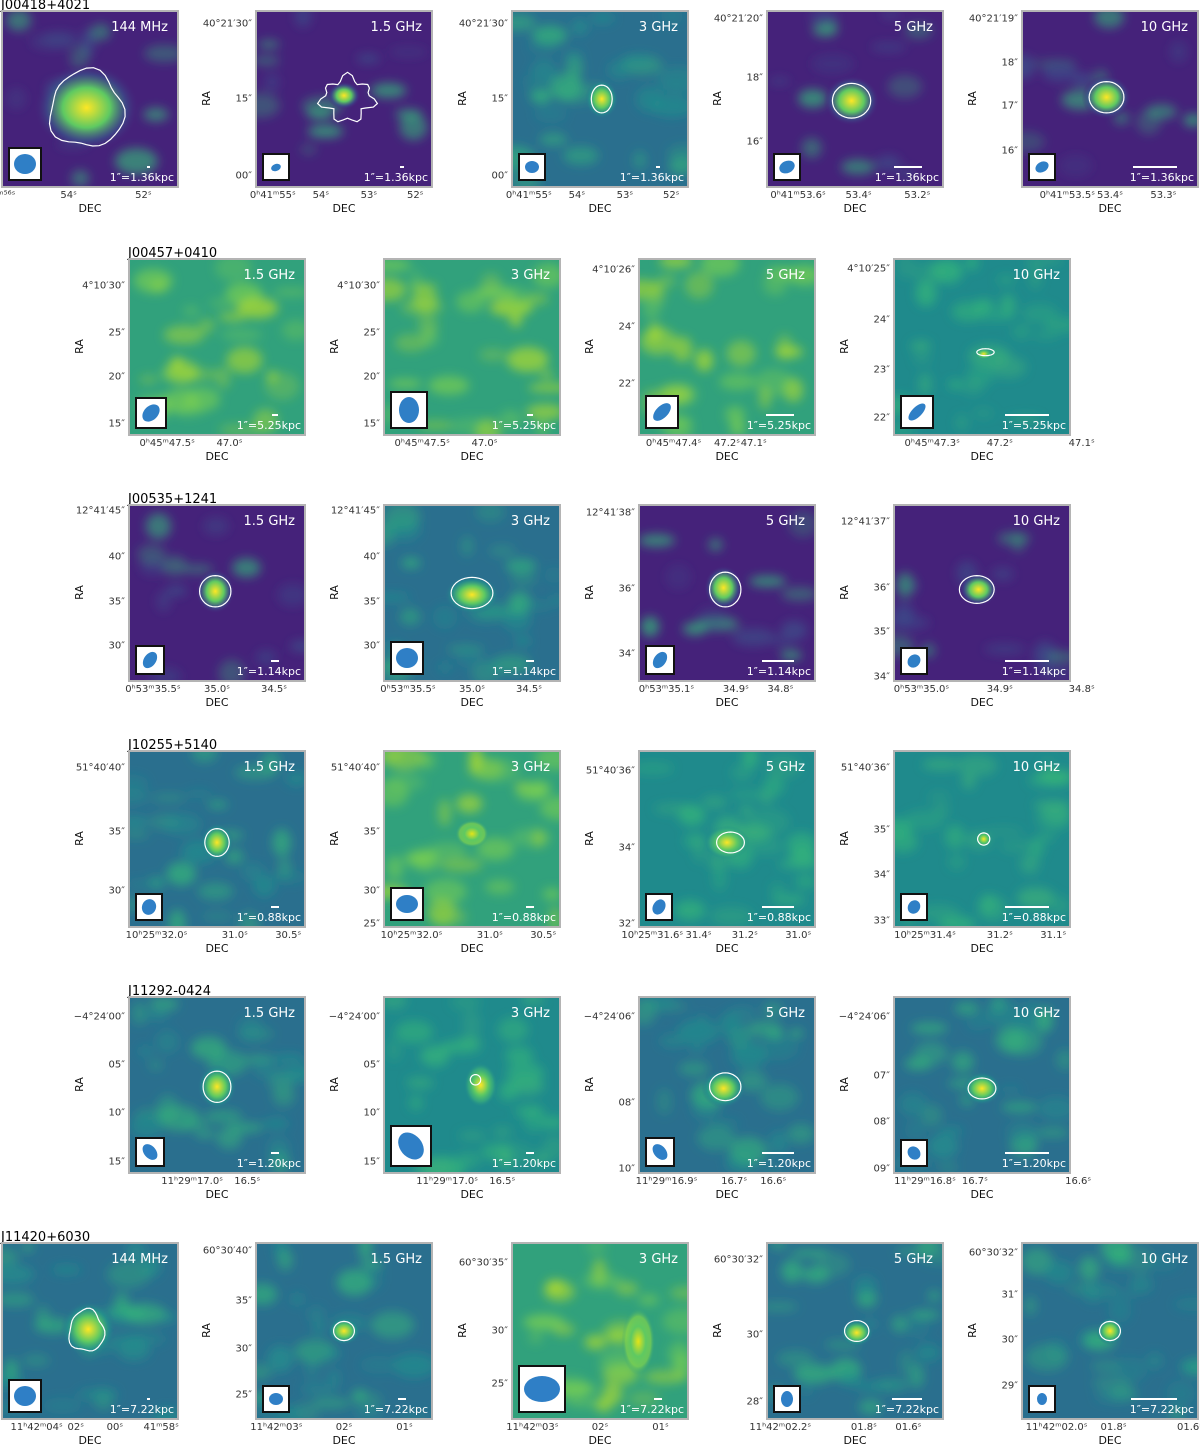  Describe the element at coordinates (858, 195) in the screenshot. I see `x-tick-label: 53.4ˢ` at that location.